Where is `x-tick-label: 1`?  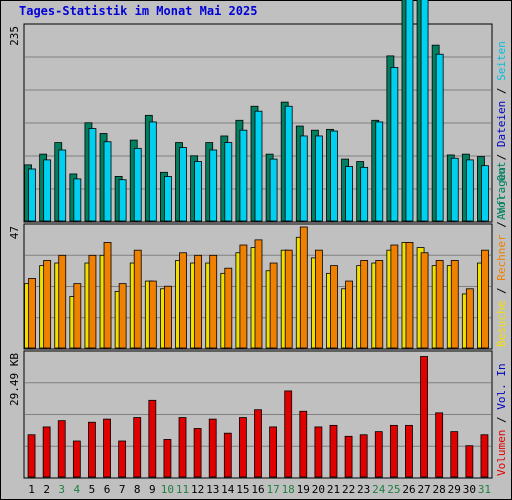
x-tick-label: 1 is located at coordinates (31, 489).